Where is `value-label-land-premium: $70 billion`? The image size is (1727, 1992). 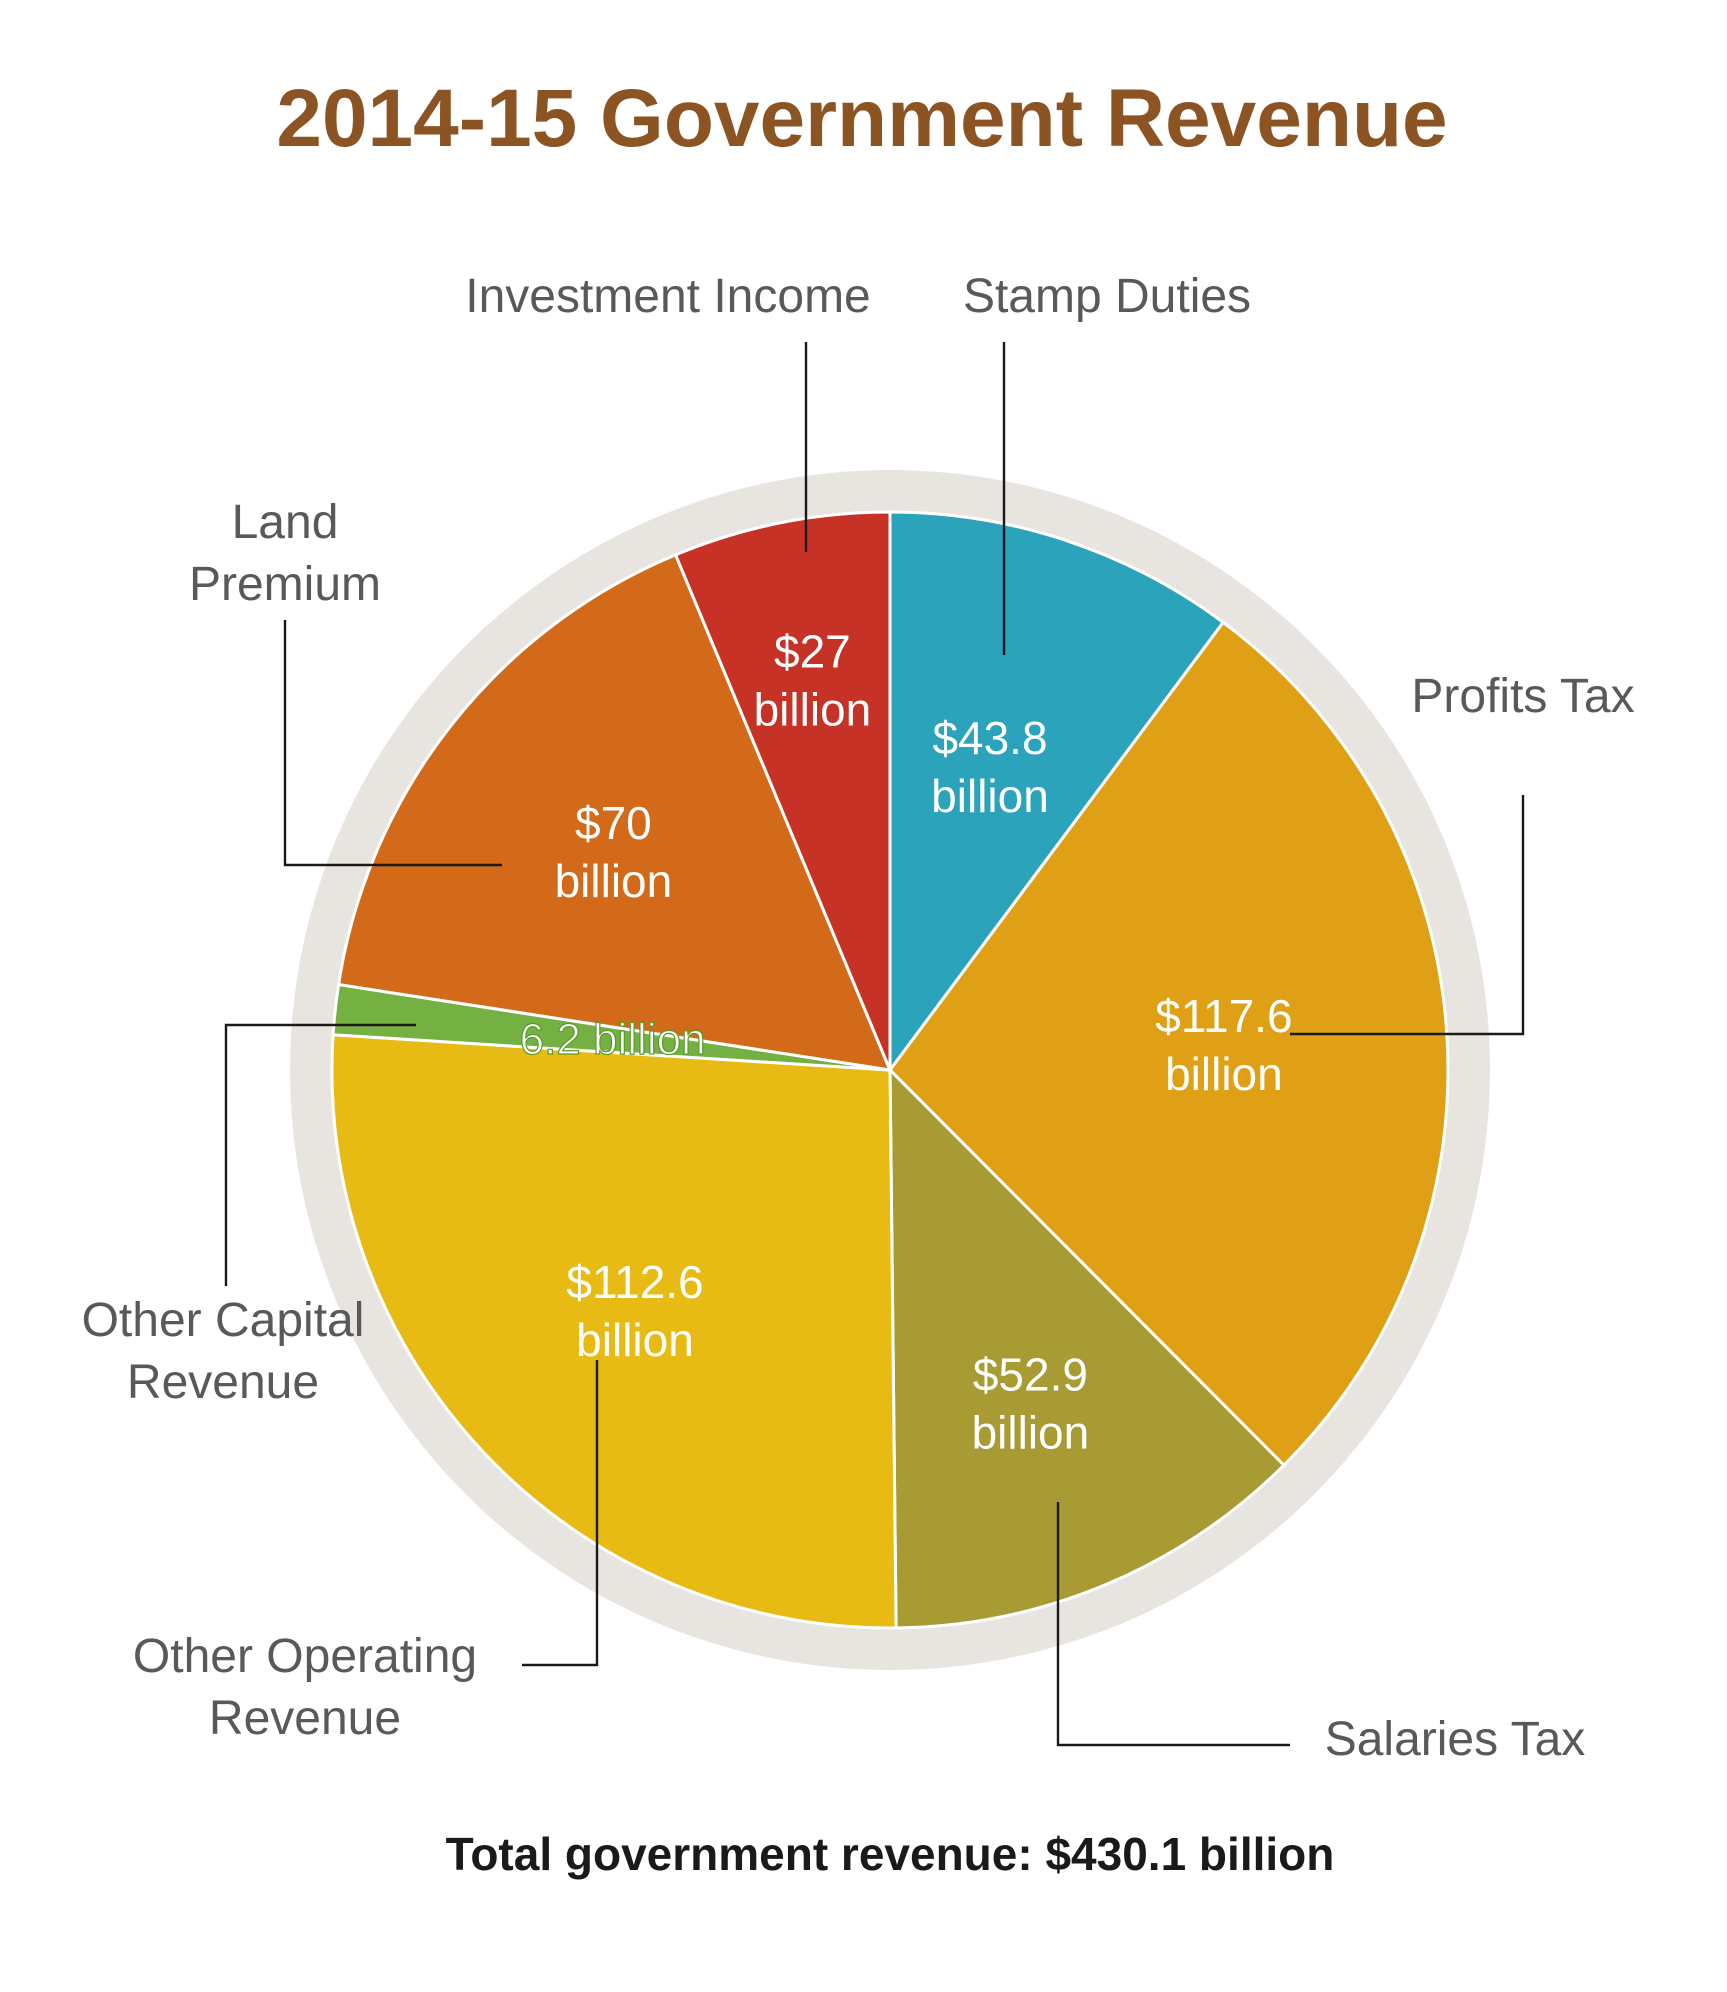
value-label-land-premium: $70 billion is located at coordinates (614, 852).